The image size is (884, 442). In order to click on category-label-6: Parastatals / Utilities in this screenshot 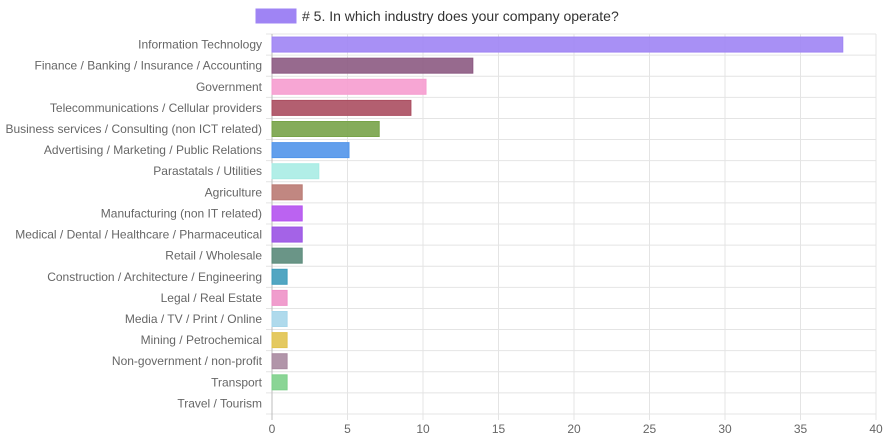, I will do `click(207, 171)`.